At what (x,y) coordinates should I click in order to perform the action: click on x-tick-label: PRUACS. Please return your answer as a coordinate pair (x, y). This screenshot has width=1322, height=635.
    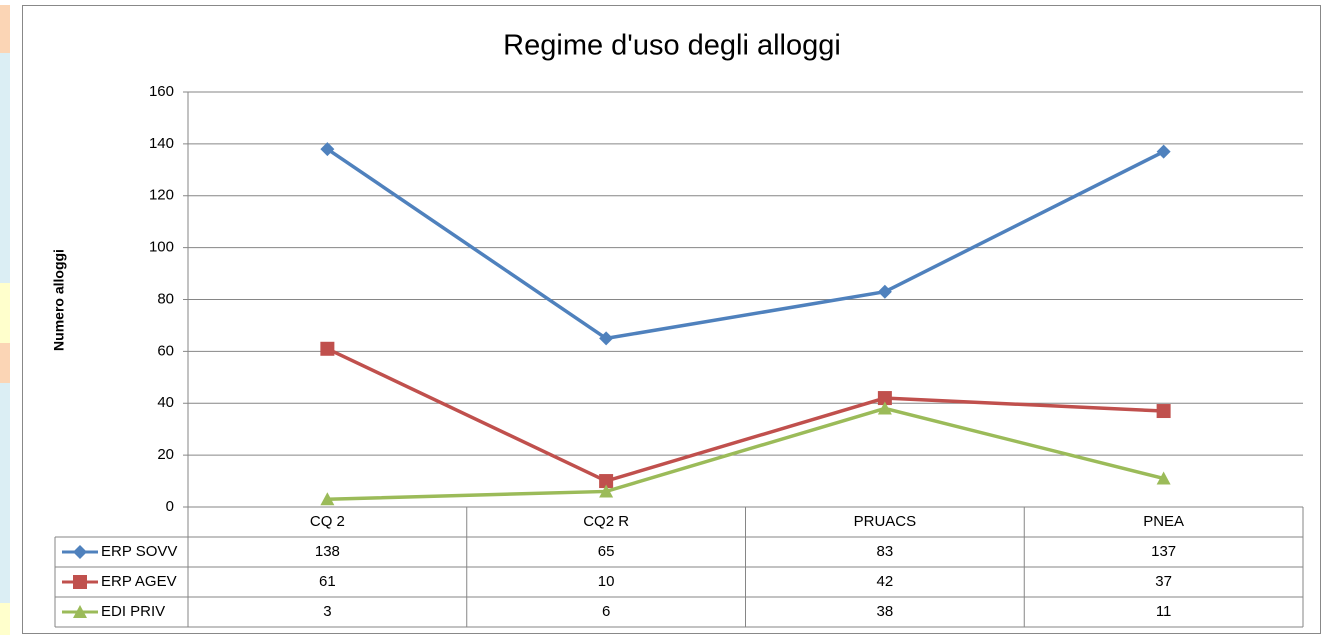
    Looking at the image, I should click on (885, 521).